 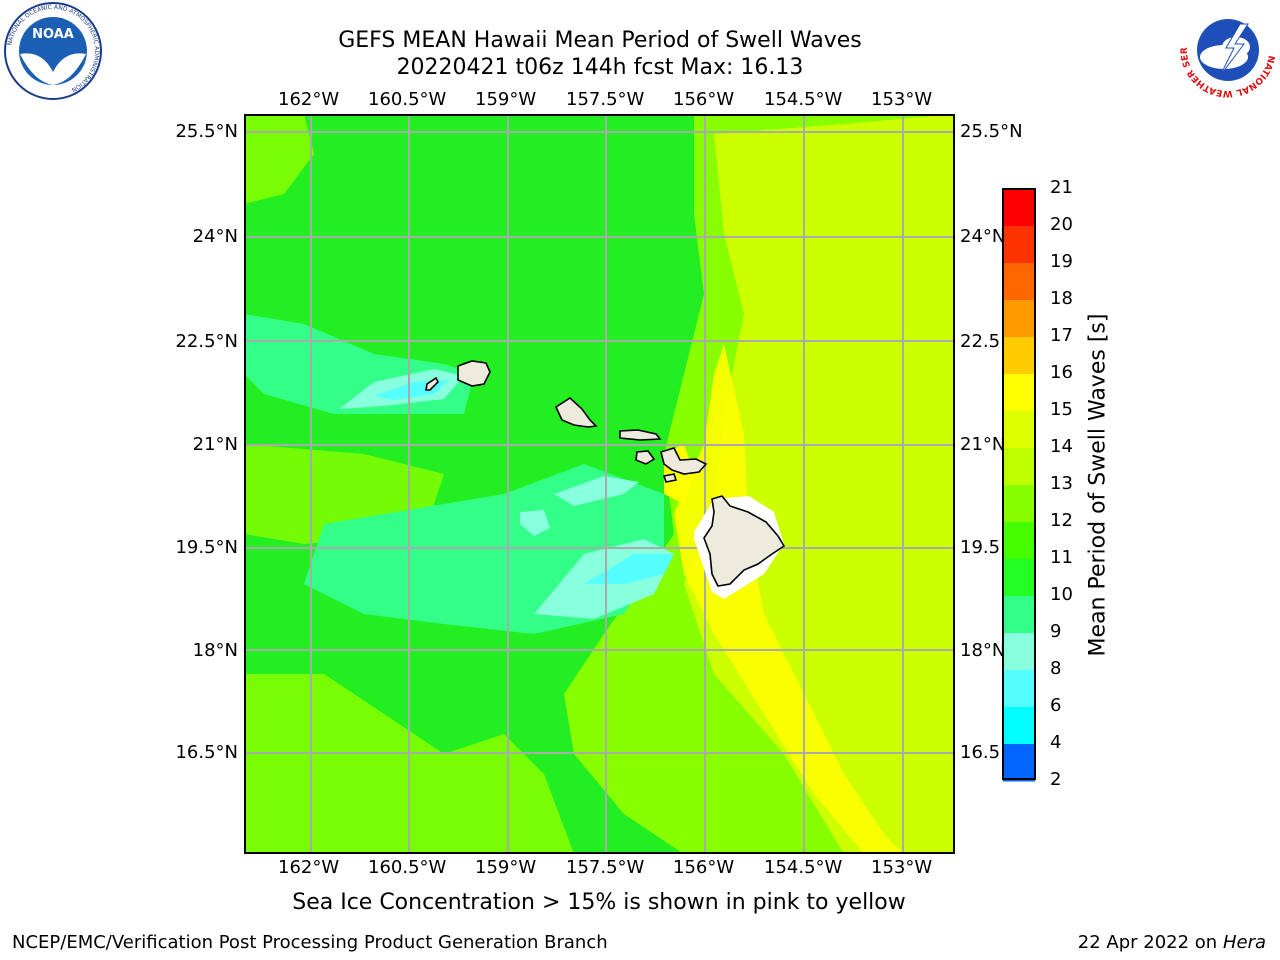 What do you see at coordinates (789, 599) in the screenshot?
I see `contour-15s-plume` at bounding box center [789, 599].